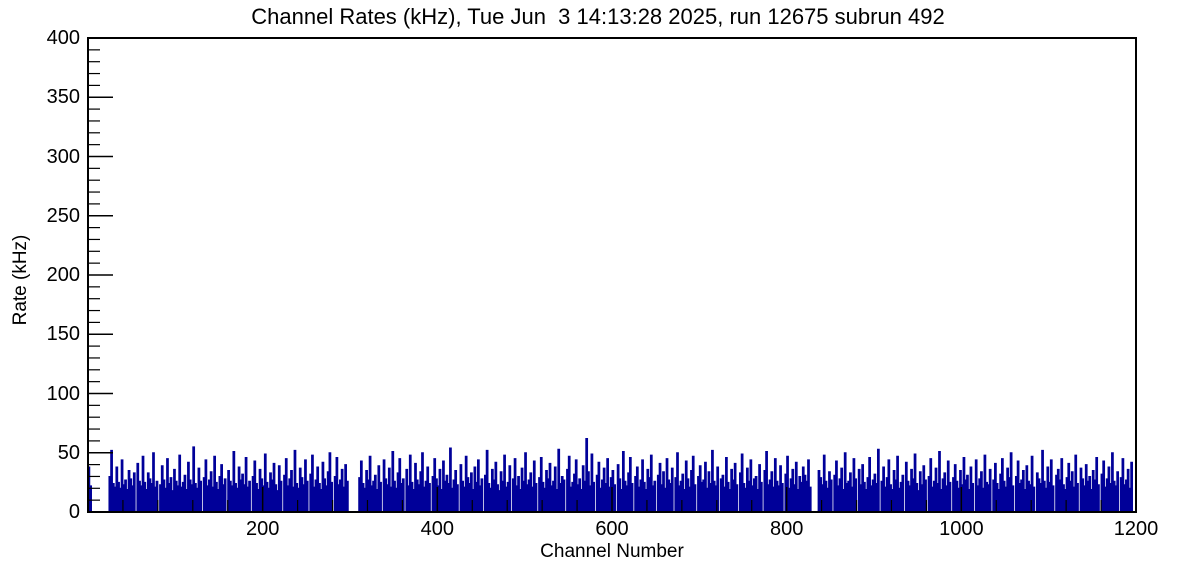 The image size is (1196, 572). Describe the element at coordinates (63, 38) in the screenshot. I see `y-tick-label: 400` at that location.